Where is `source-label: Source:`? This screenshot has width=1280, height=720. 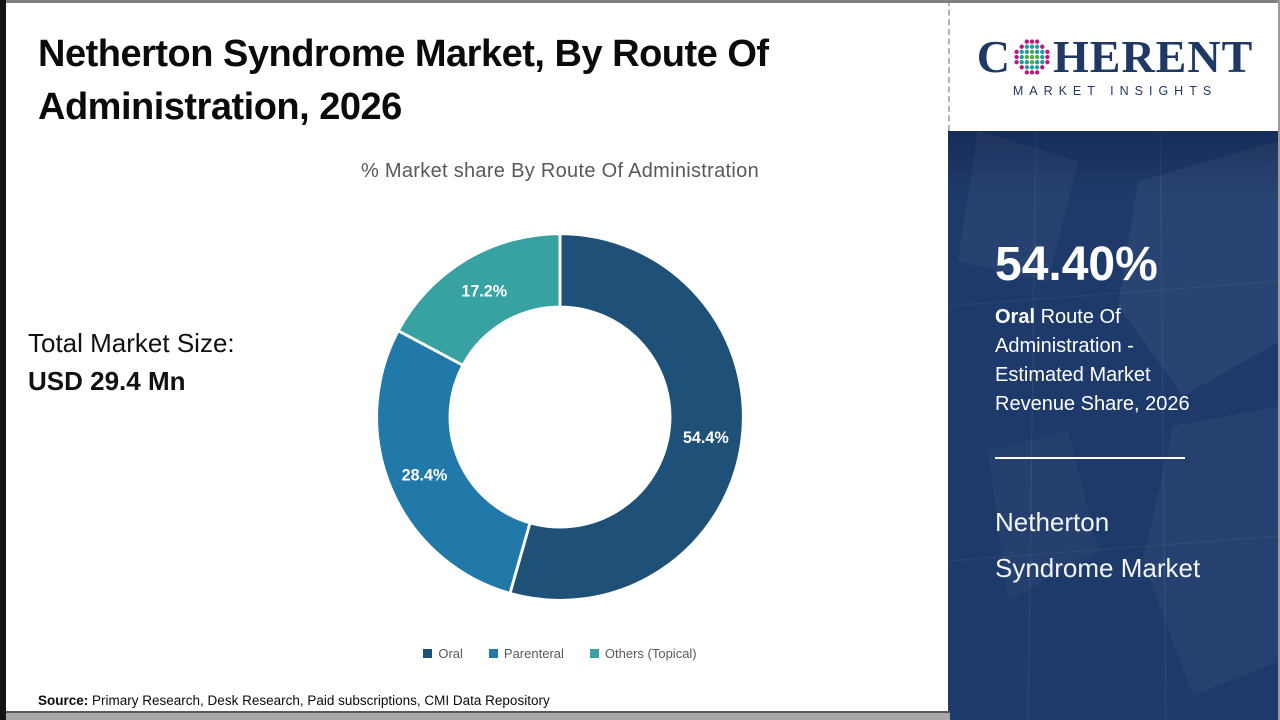 source-label: Source: is located at coordinates (63, 700).